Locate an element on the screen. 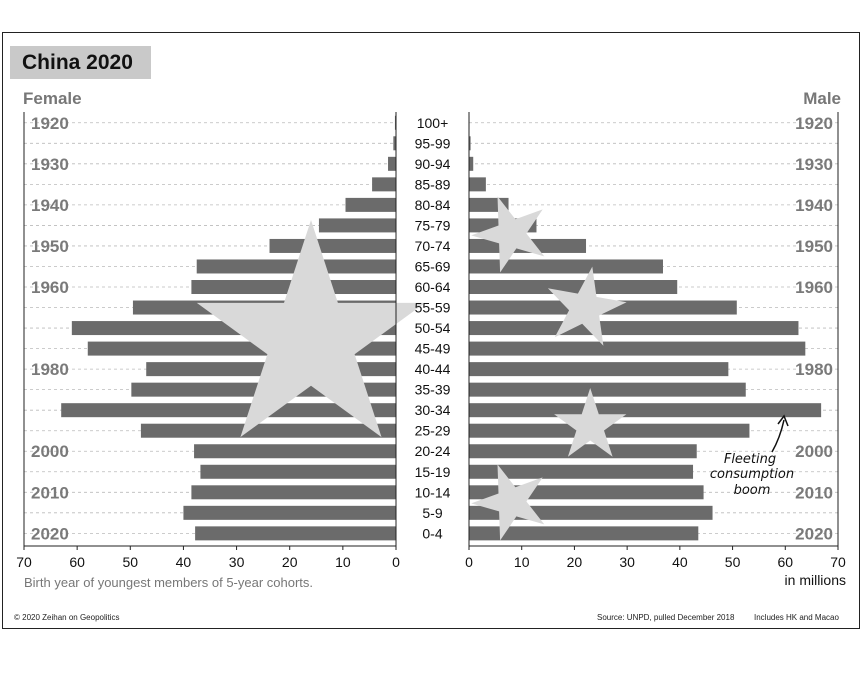 The width and height of the screenshot is (864, 679). age-label-0-4: 0-4 is located at coordinates (432, 533).